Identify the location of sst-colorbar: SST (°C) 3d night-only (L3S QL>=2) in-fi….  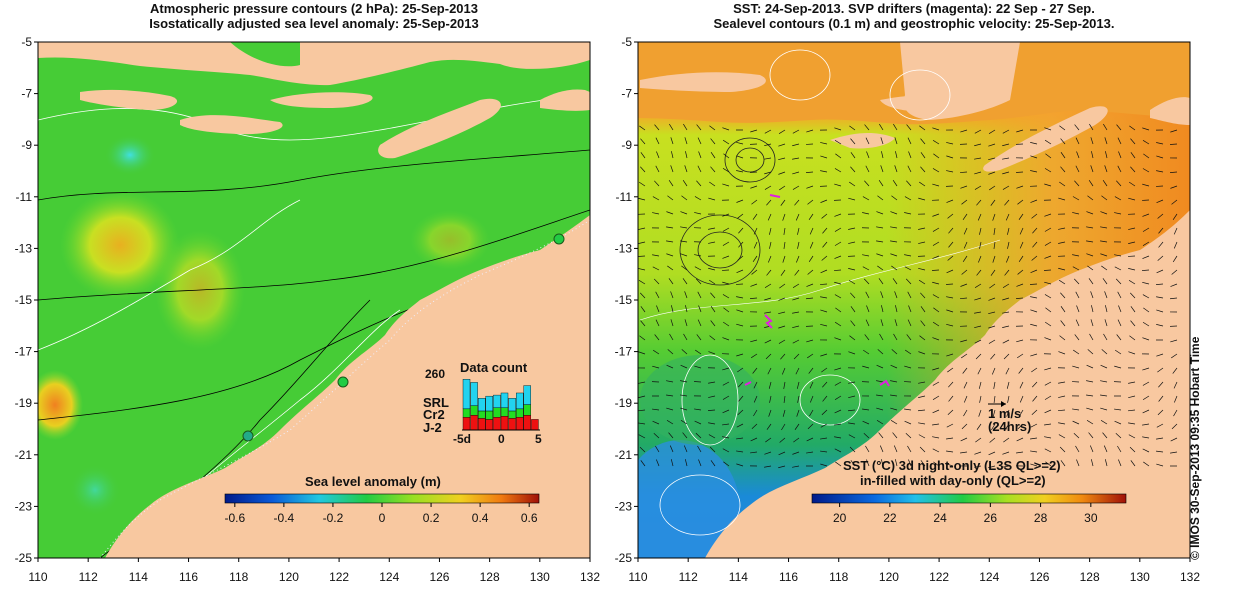
(969, 491).